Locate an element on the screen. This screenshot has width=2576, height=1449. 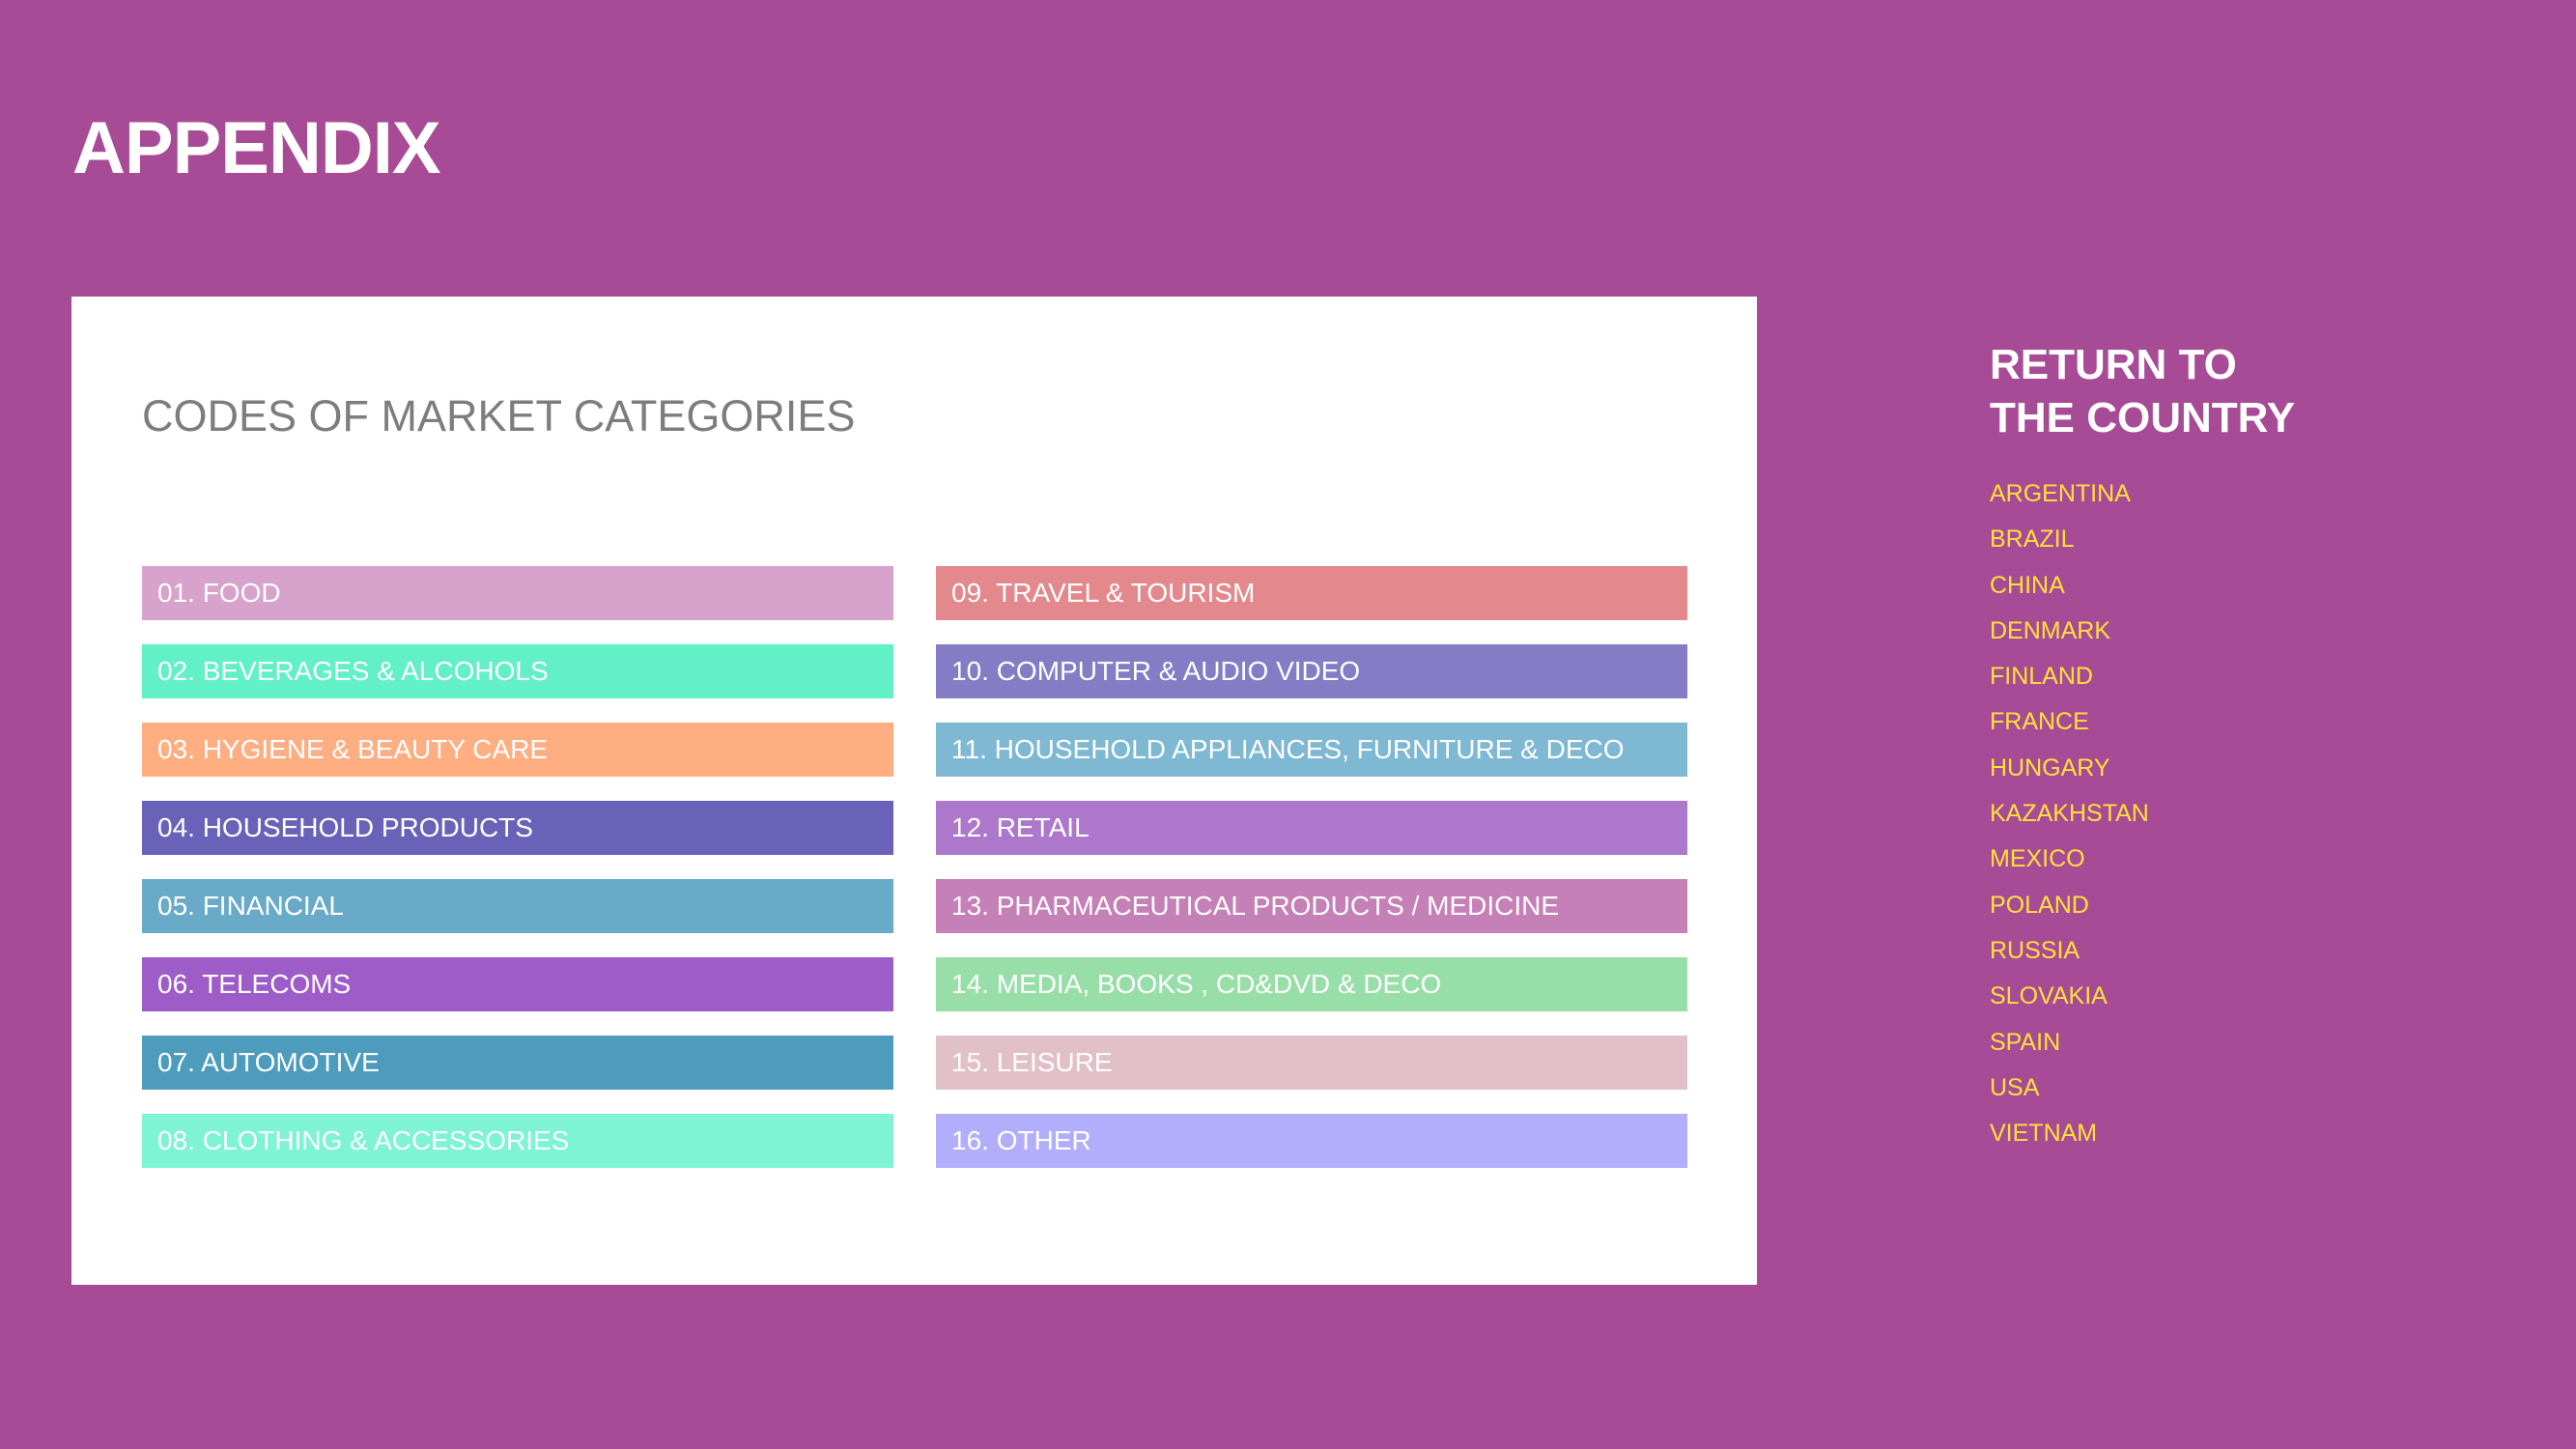
country-link-finland: FINLAND is located at coordinates (2041, 677).